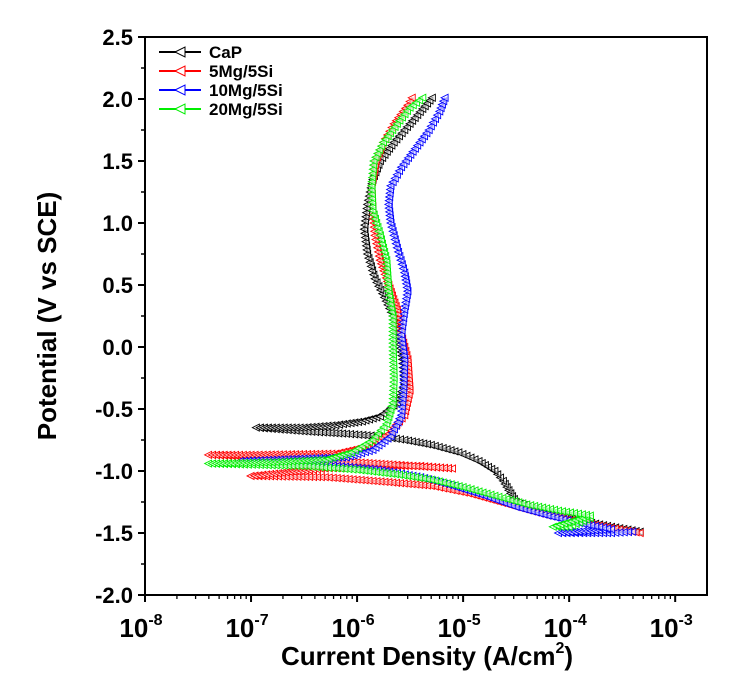 The height and width of the screenshot is (695, 733). What do you see at coordinates (418, 656) in the screenshot?
I see `x-axis-title-main: Current Density (A/cm` at bounding box center [418, 656].